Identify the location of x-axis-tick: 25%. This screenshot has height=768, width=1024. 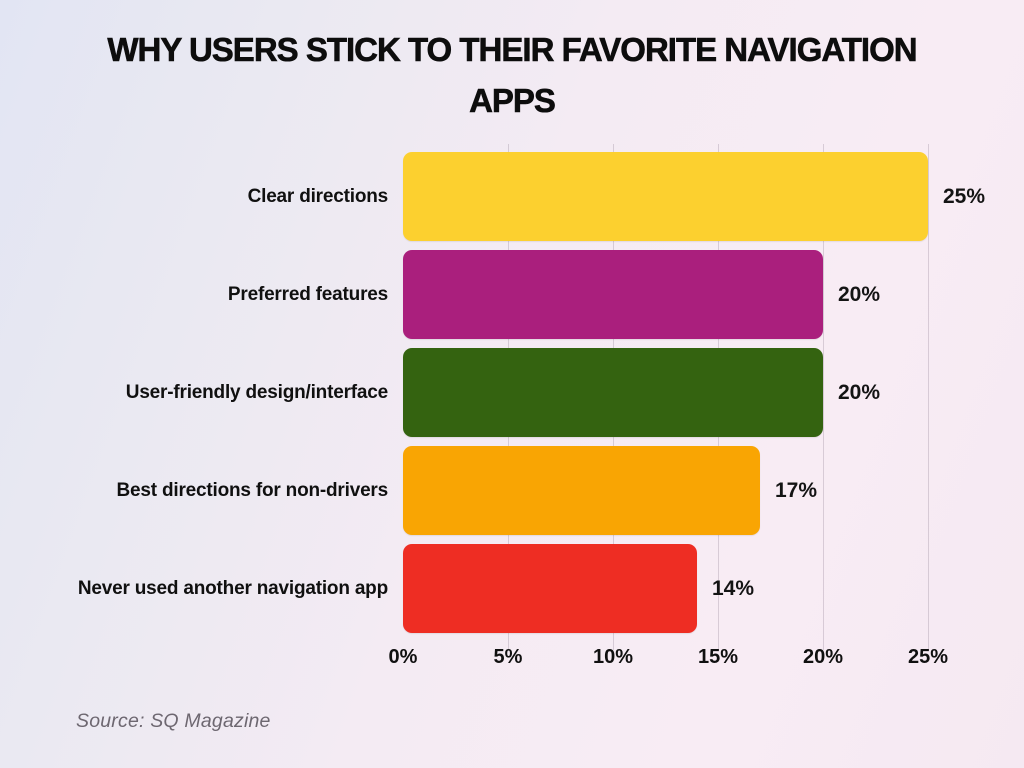
(928, 657).